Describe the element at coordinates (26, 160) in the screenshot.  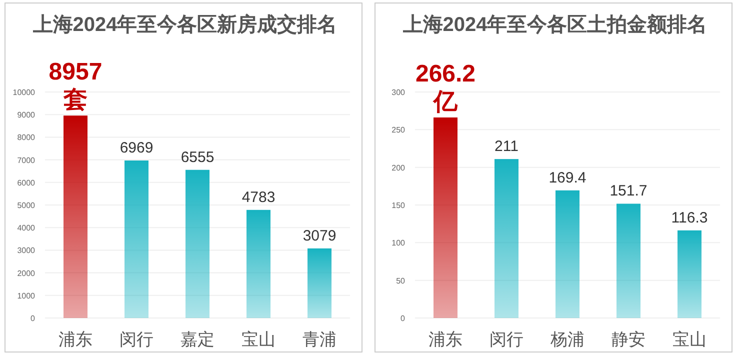
I see `y-tick-label: 7000` at that location.